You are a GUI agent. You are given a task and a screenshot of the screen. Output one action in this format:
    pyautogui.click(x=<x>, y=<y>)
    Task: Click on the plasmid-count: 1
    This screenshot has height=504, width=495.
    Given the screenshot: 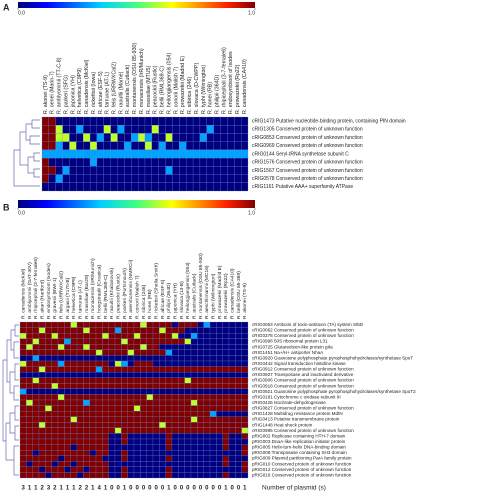 What is the action you would take?
    pyautogui.click(x=169, y=489)
    